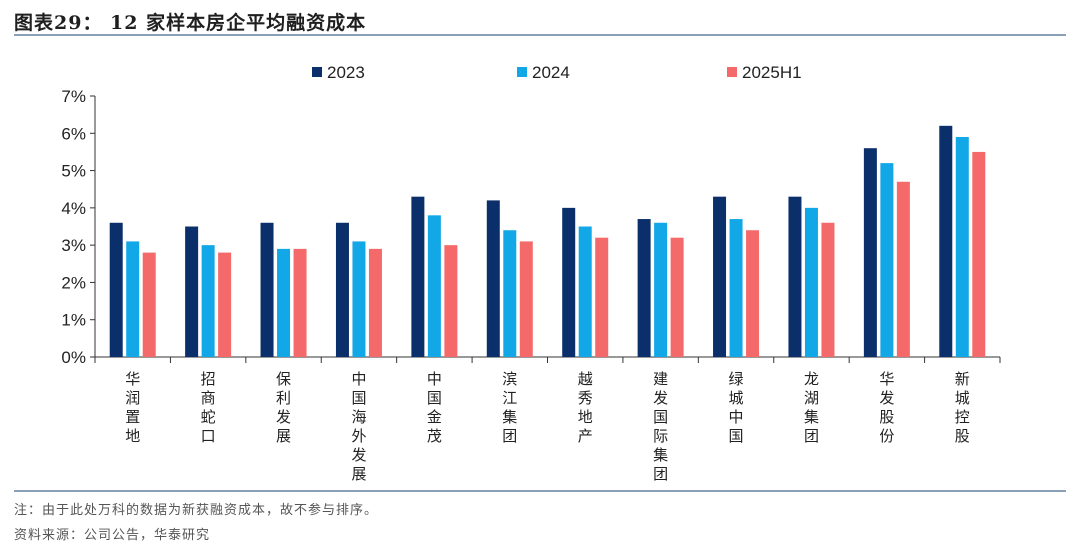  Describe the element at coordinates (196, 510) in the screenshot. I see `chart-note: 注：由于此处万科的数据为新获融资成本，故不参与排序。` at that location.